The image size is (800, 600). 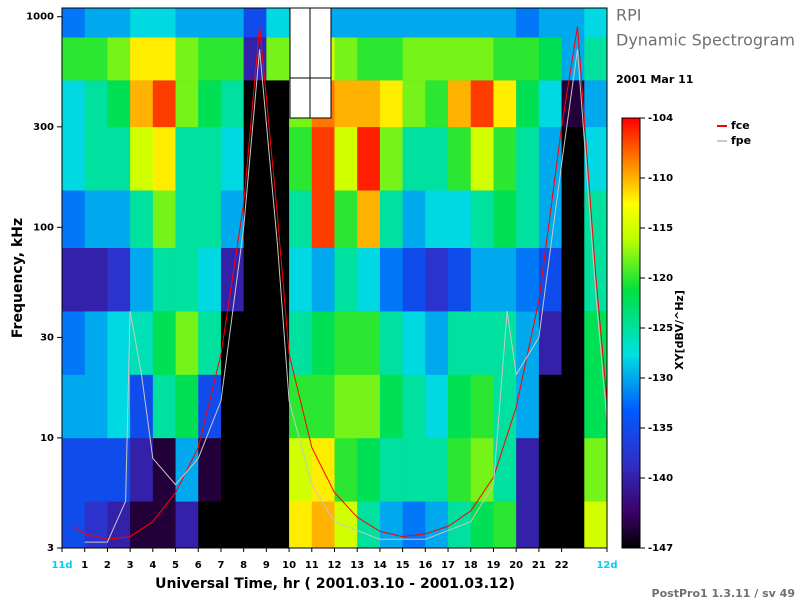 I want to click on x-tick-label: 11d, so click(x=61, y=565).